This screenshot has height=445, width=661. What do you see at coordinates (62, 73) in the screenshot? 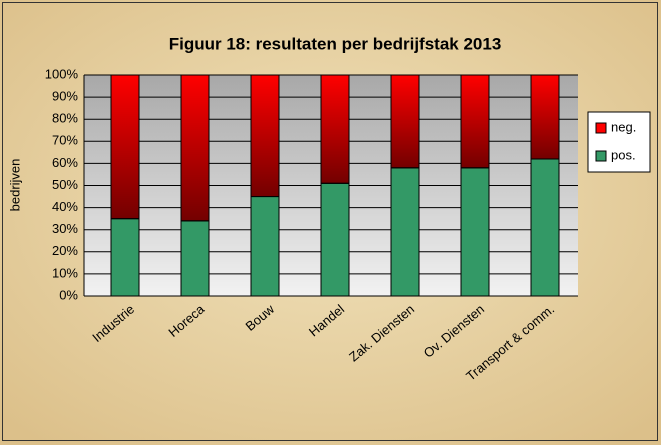
I see `y-tick-label: 100%` at bounding box center [62, 73].